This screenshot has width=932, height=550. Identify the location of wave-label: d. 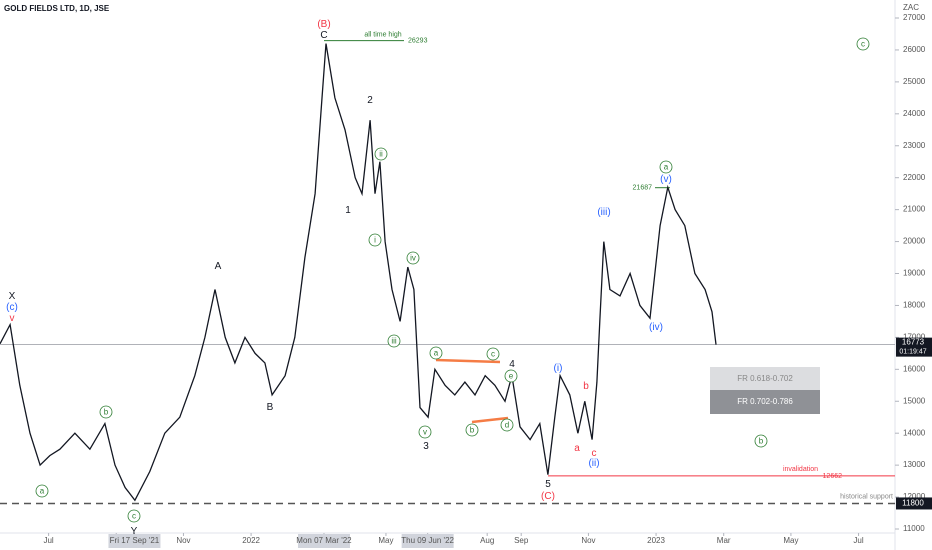
(507, 425).